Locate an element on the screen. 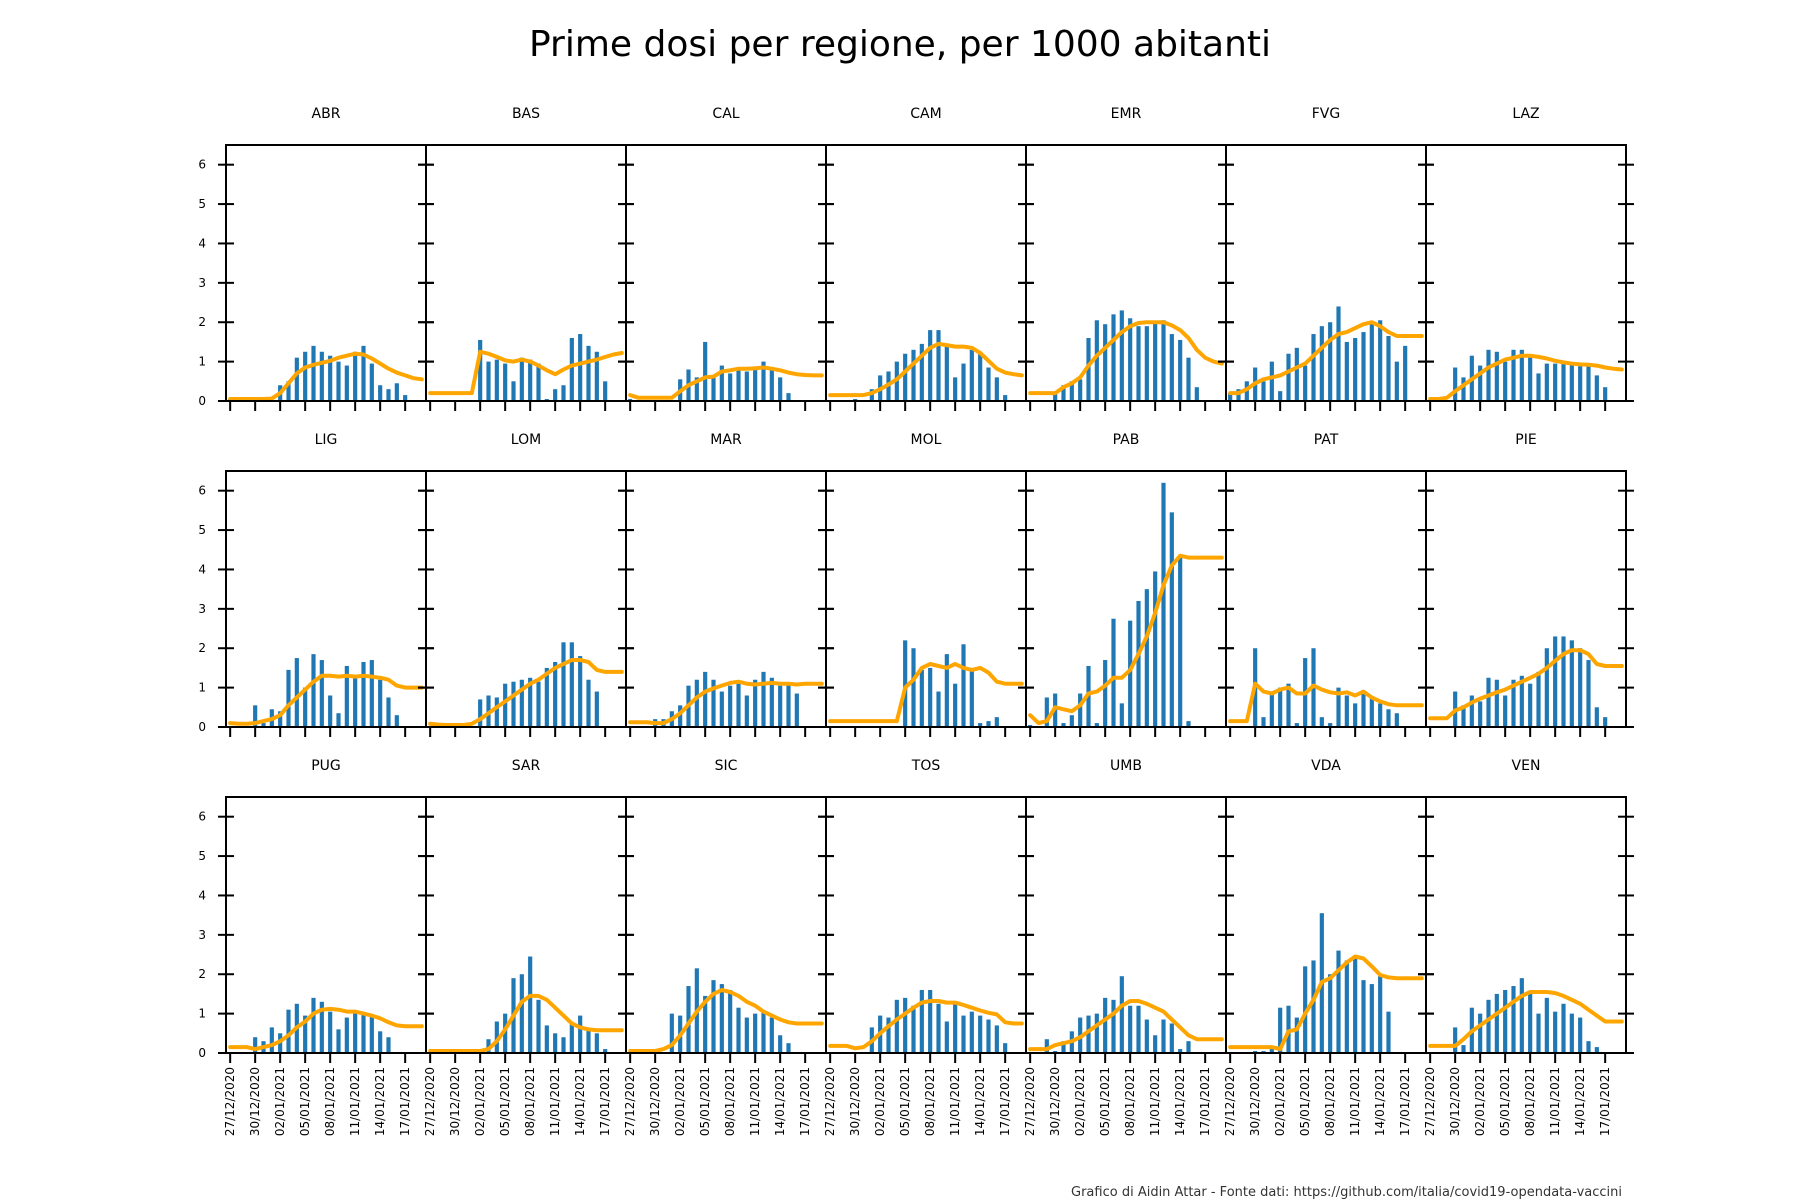 Image resolution: width=1800 pixels, height=1200 pixels. panel-laz: LAZ is located at coordinates (1526, 258).